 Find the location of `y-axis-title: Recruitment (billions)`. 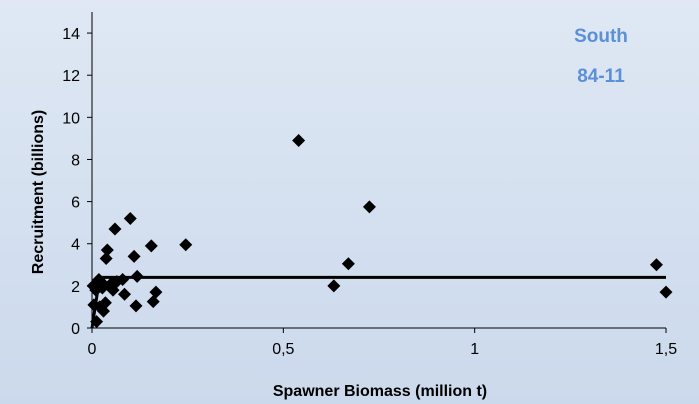

y-axis-title: Recruitment (billions) is located at coordinates (38, 192).